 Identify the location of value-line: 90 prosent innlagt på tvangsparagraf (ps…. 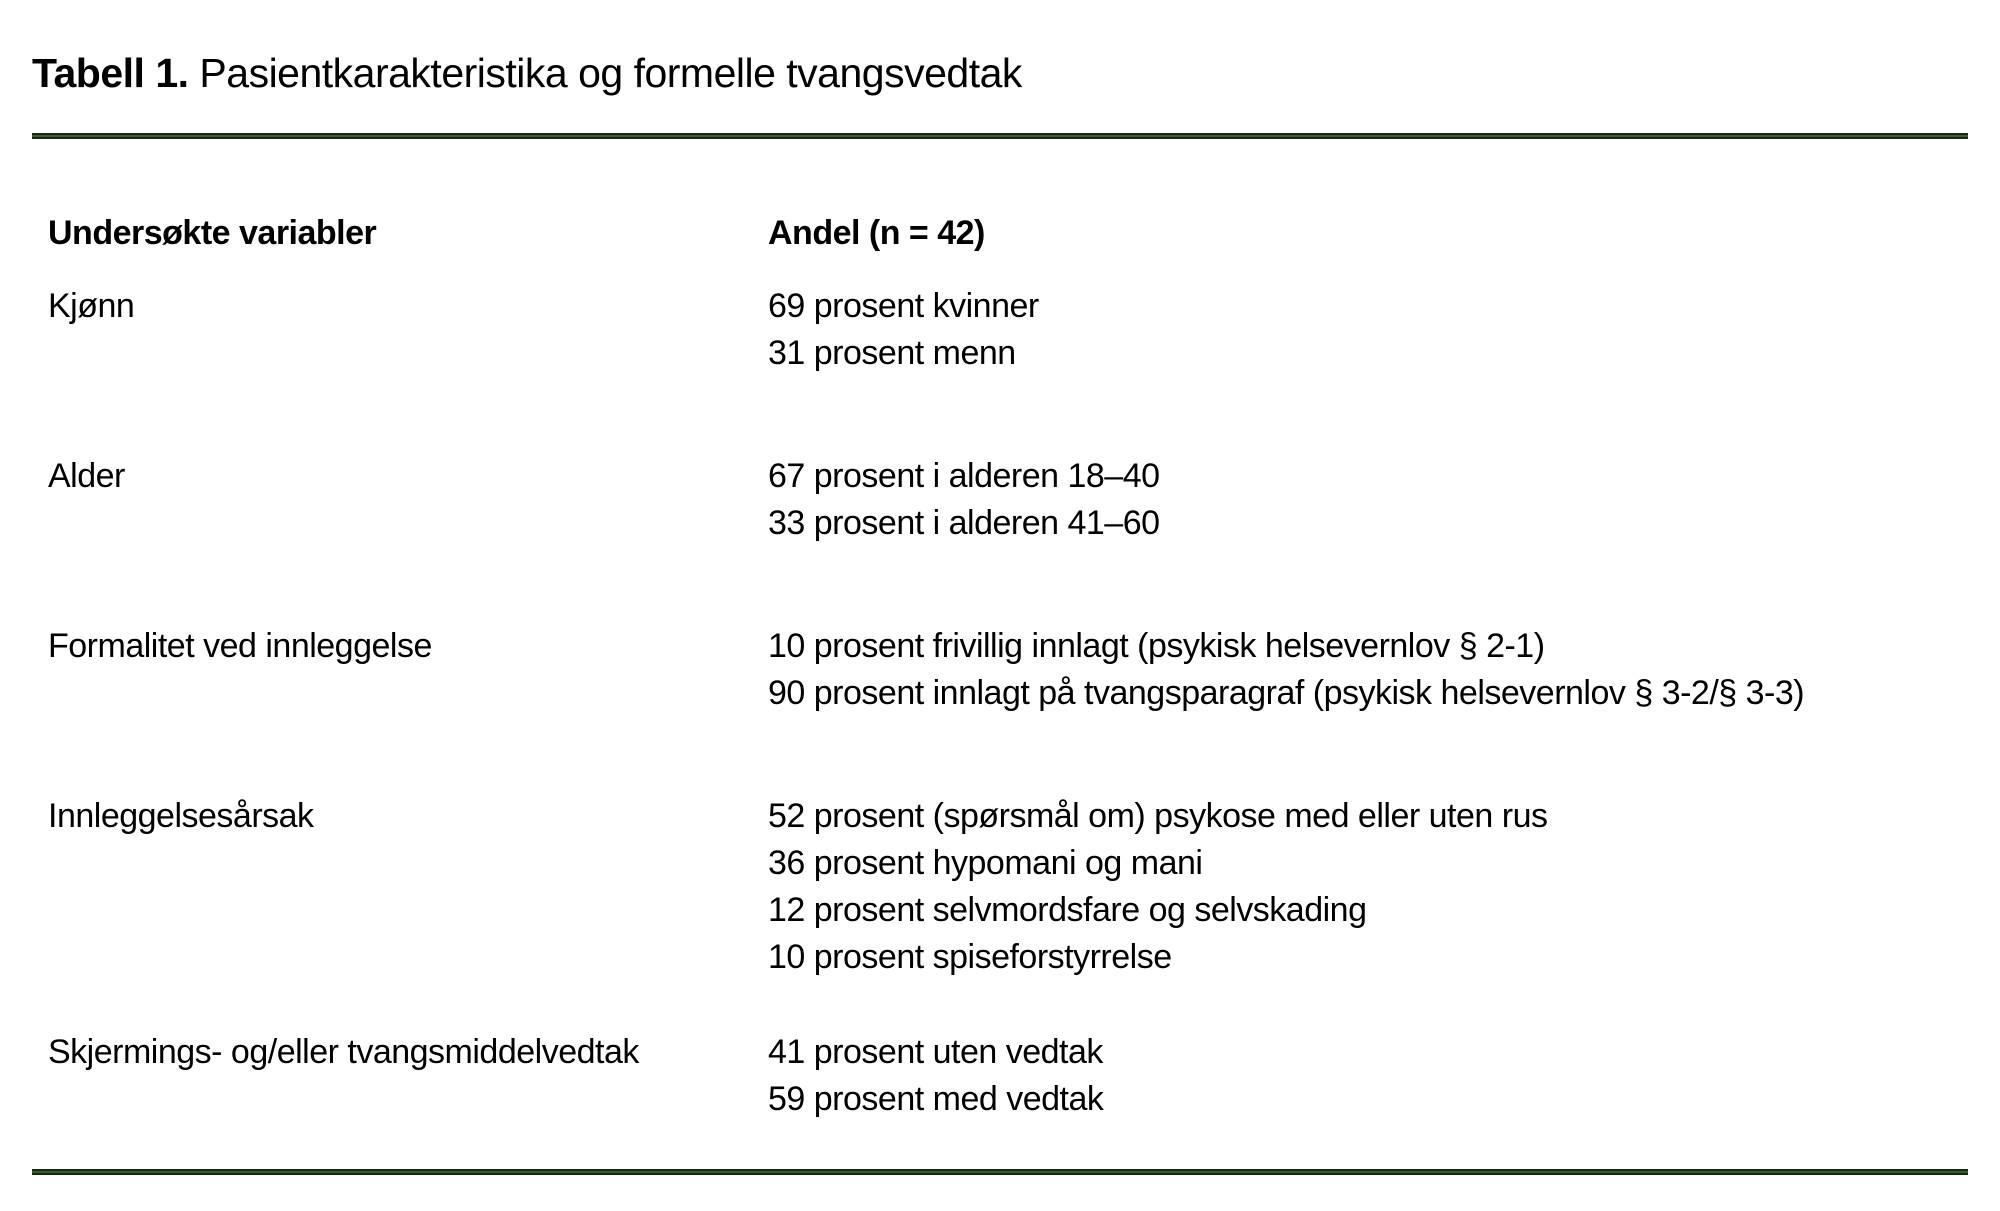
(1286, 693).